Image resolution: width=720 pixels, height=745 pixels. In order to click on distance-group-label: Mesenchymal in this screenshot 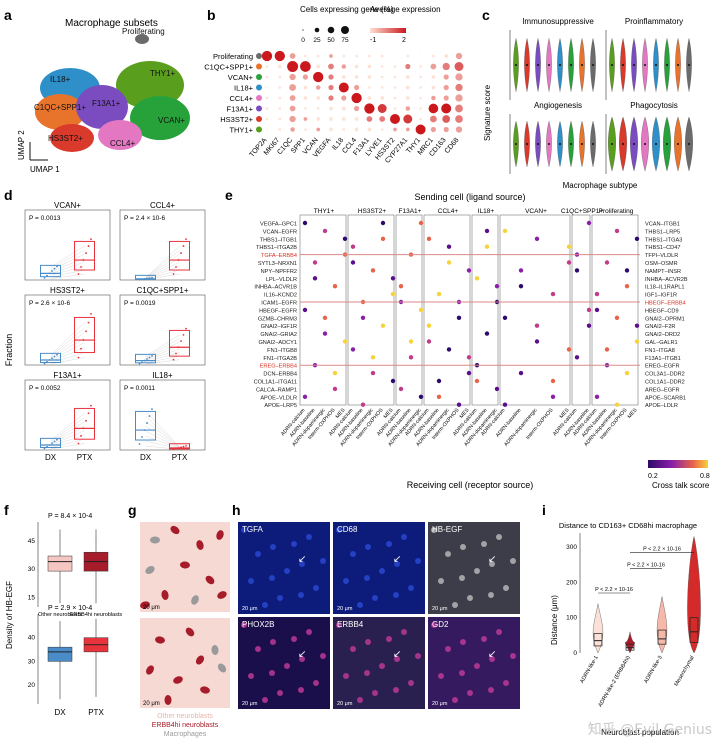, I will do `click(685, 671)`.